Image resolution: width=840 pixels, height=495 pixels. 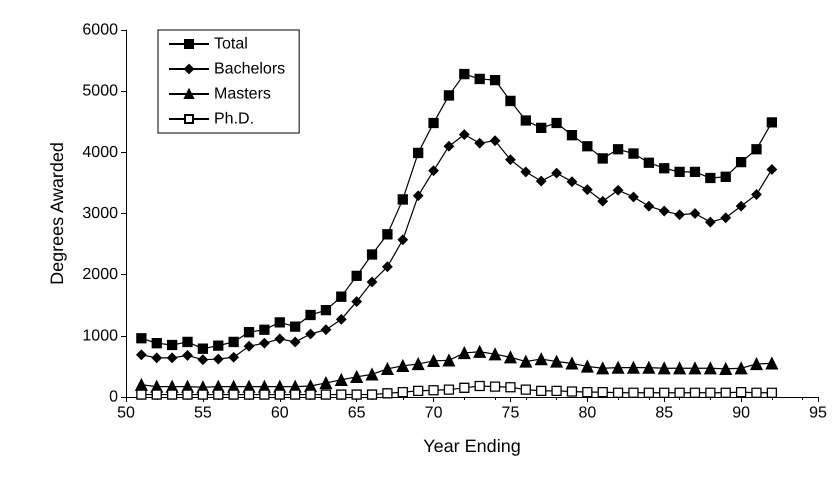 What do you see at coordinates (234, 119) in the screenshot?
I see `legend-label: Ph.D.` at bounding box center [234, 119].